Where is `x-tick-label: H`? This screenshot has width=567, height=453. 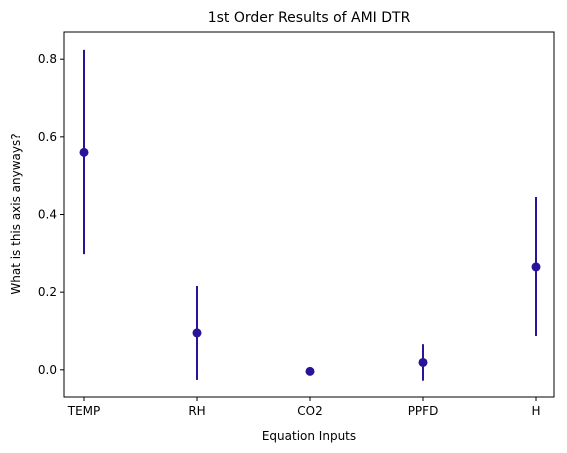
x-tick-label: H is located at coordinates (535, 411).